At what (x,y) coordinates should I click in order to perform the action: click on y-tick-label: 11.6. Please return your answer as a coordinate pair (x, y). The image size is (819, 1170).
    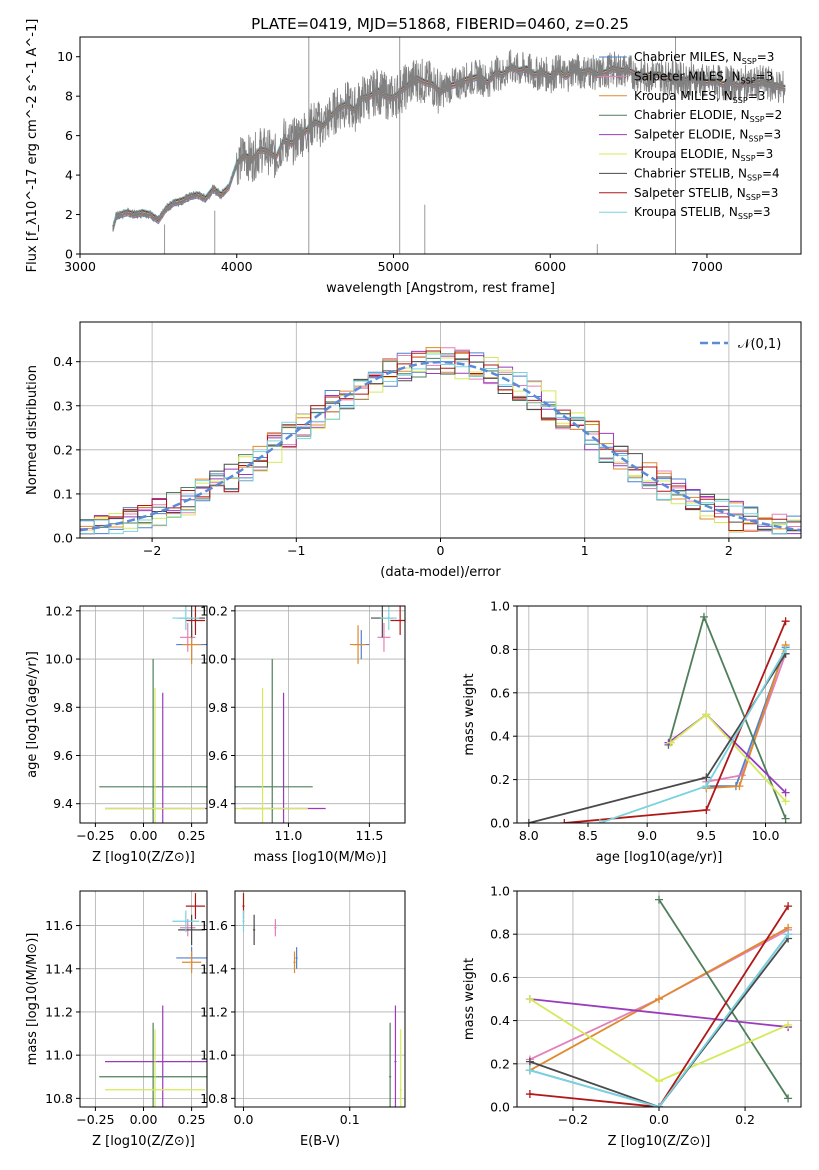
    Looking at the image, I should click on (214, 925).